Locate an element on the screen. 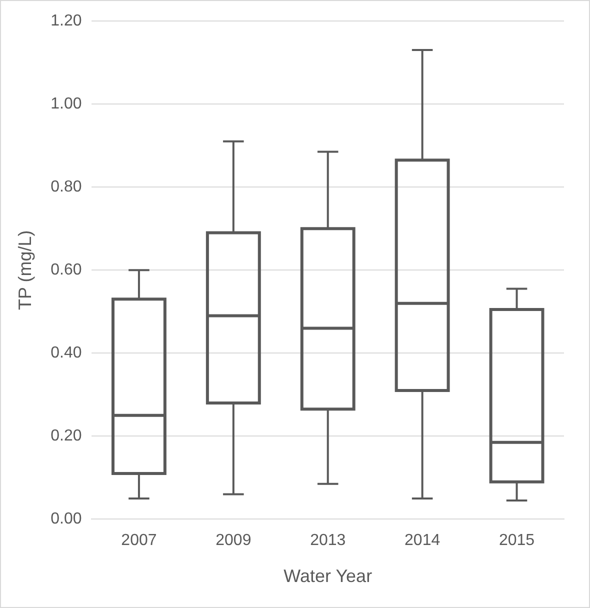 The image size is (590, 608). y-tick-label: 0.00 is located at coordinates (66, 519).